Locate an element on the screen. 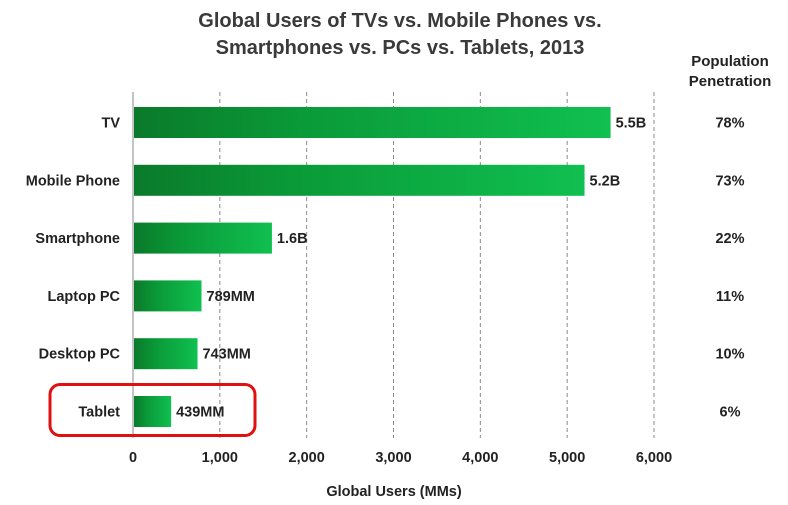 Image resolution: width=788 pixels, height=505 pixels. penetration-value: 78% is located at coordinates (729, 124).